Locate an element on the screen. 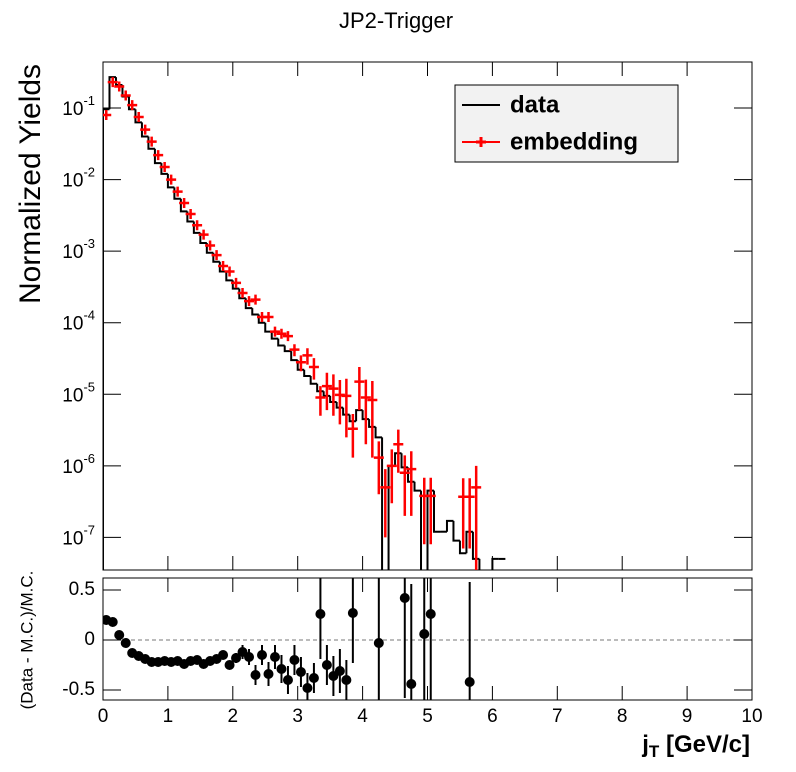  y-tick-label: 10⁻⁴ is located at coordinates (78, 321).